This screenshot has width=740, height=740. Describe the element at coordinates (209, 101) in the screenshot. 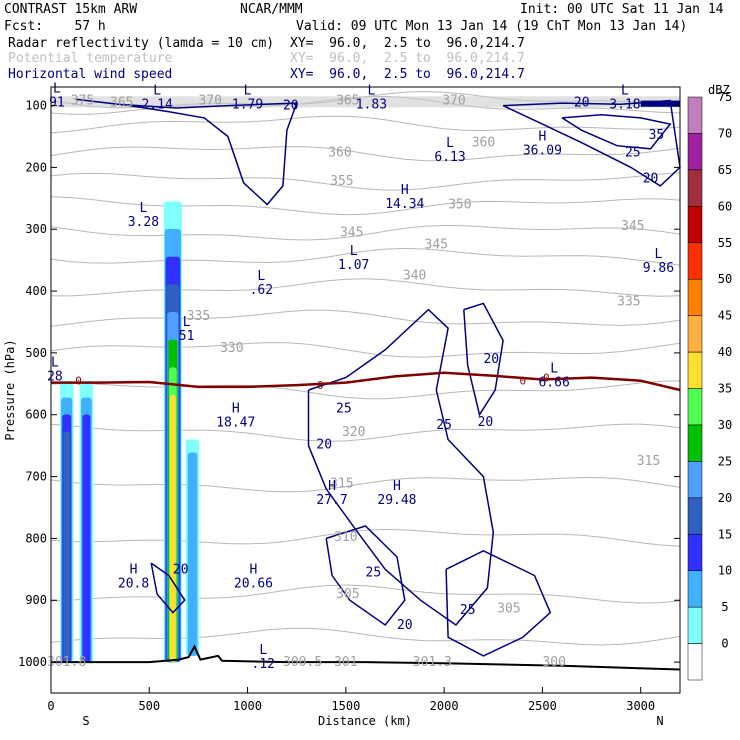

I see `theta-label: 370` at that location.